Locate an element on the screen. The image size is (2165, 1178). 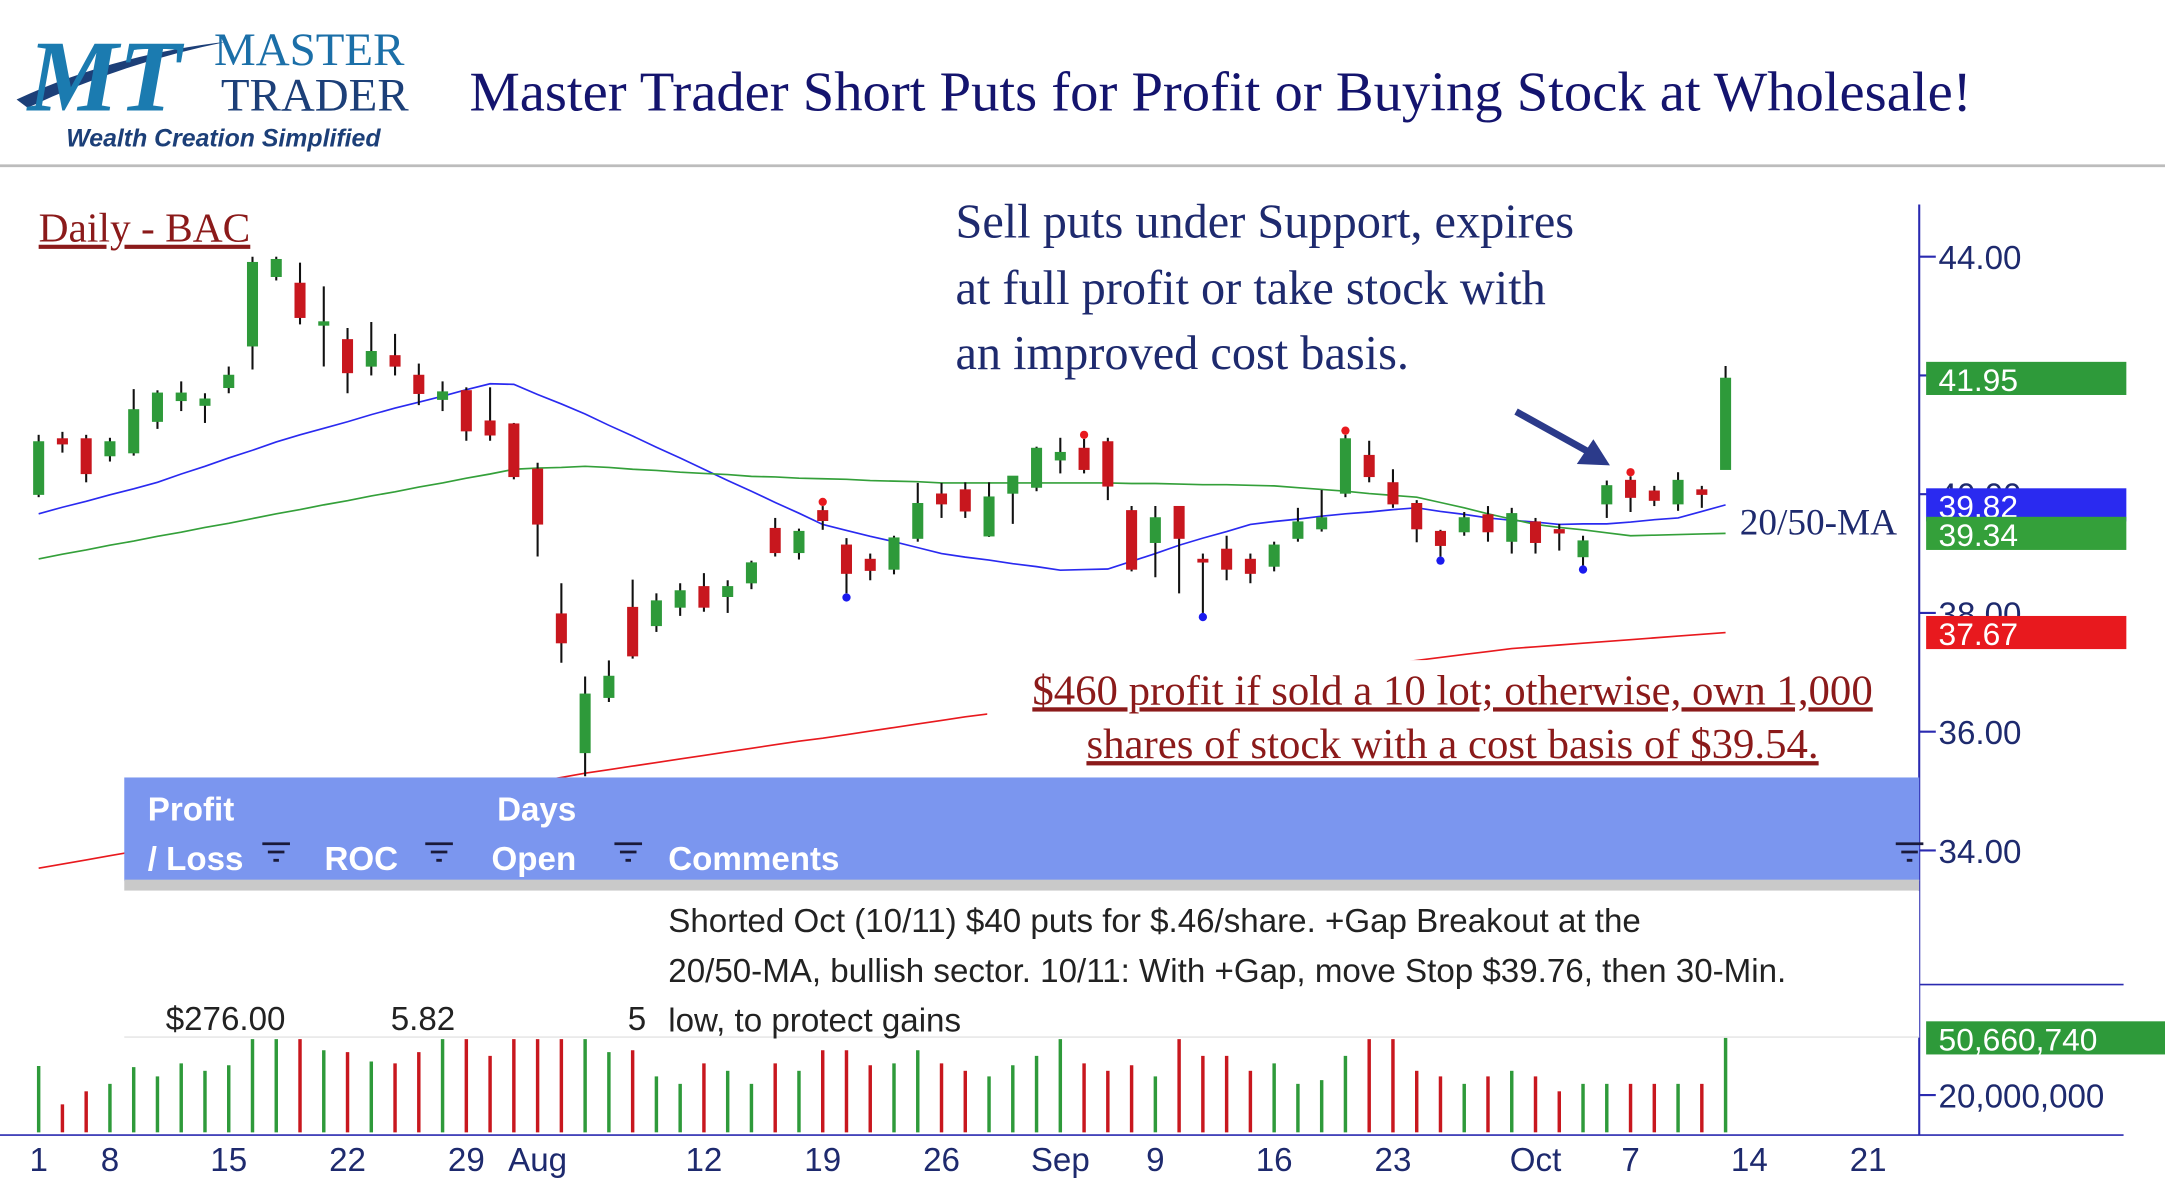
annotation: Sell puts under Support, expires is located at coordinates (1264, 222).